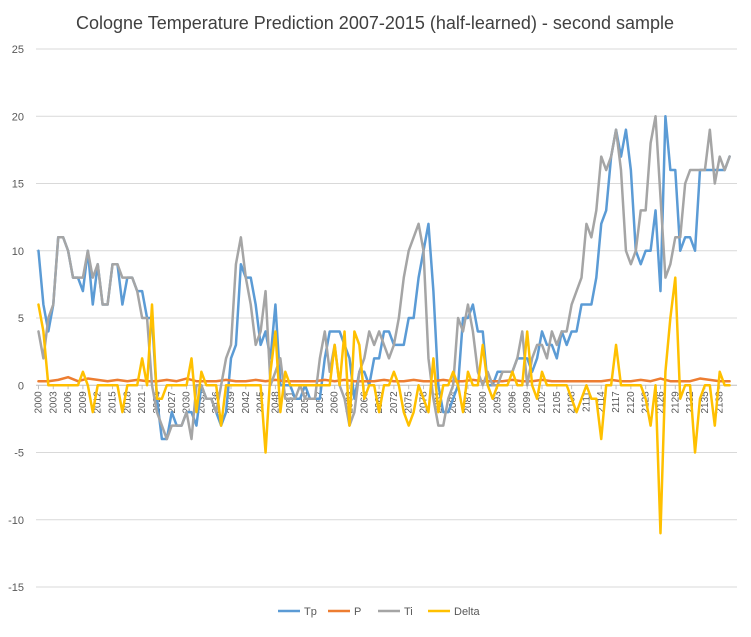 This screenshot has height=637, width=751. What do you see at coordinates (467, 612) in the screenshot?
I see `legend-label-delta: Delta` at bounding box center [467, 612].